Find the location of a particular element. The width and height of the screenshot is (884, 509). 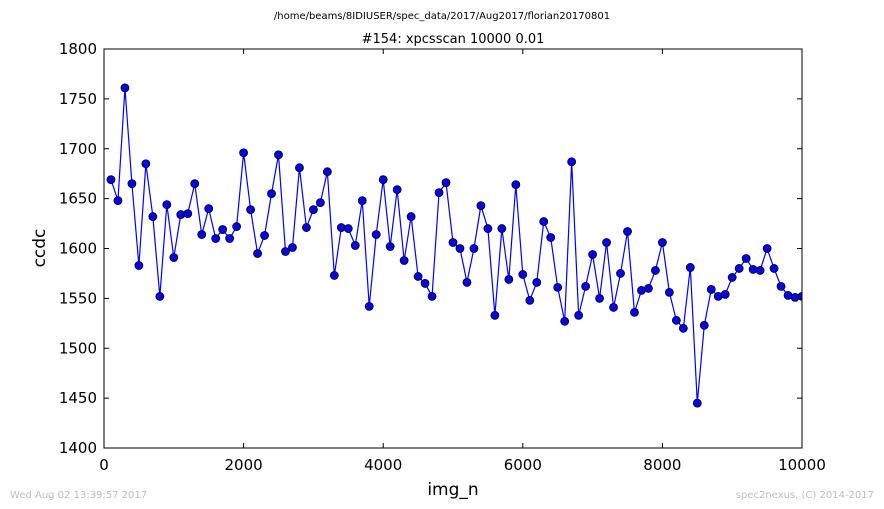

y-tick-label: 1550 is located at coordinates (78, 298).